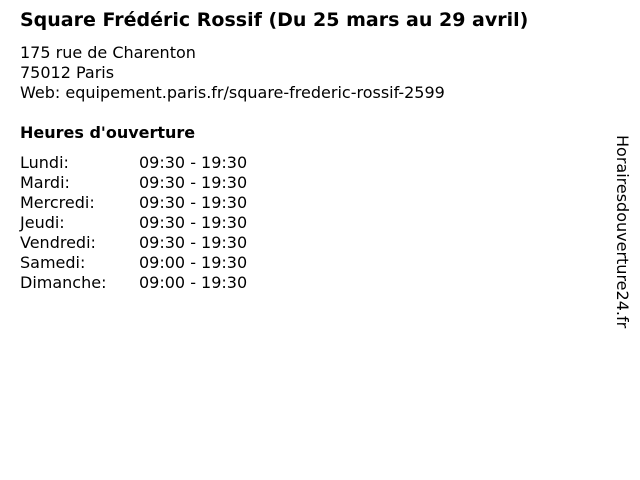  What do you see at coordinates (57, 202) in the screenshot?
I see `day: Mercredi:` at bounding box center [57, 202].